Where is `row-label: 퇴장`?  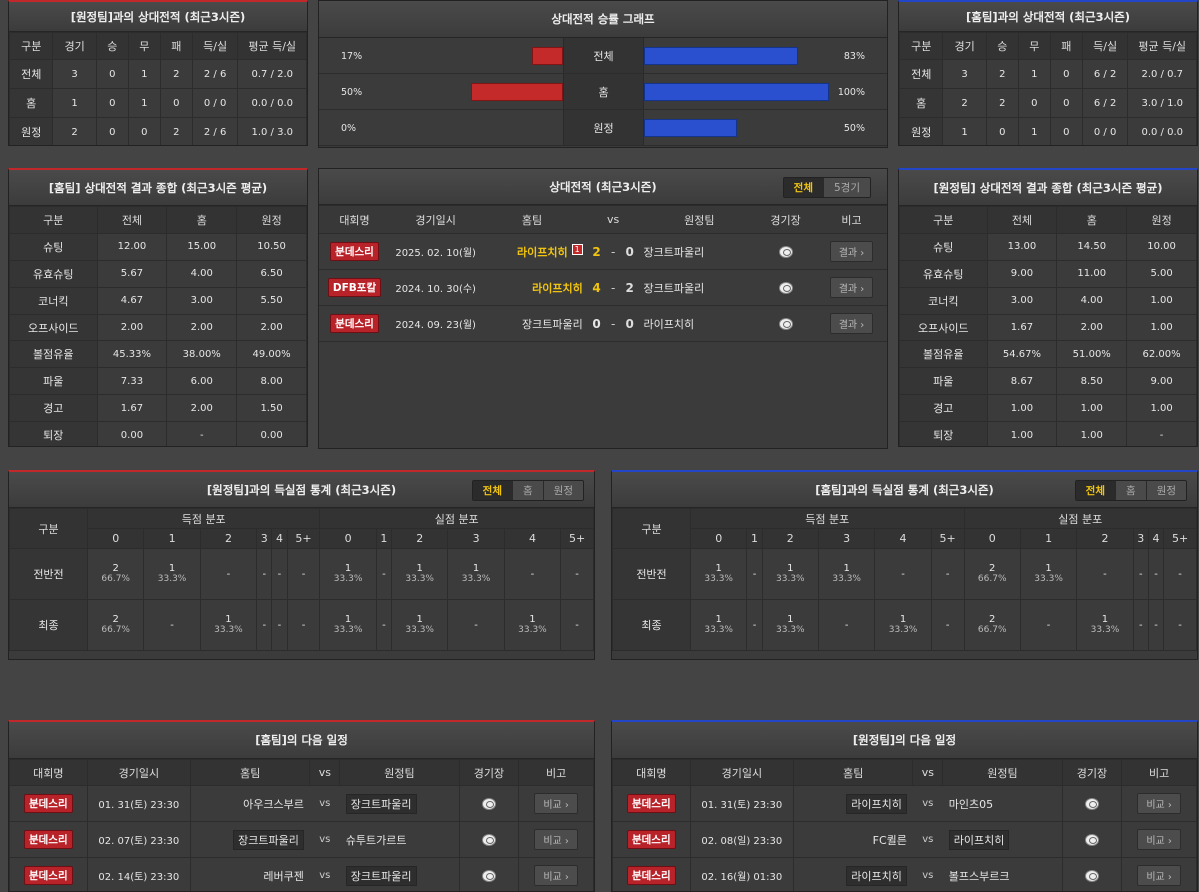
row-label: 퇴장 is located at coordinates (53, 433).